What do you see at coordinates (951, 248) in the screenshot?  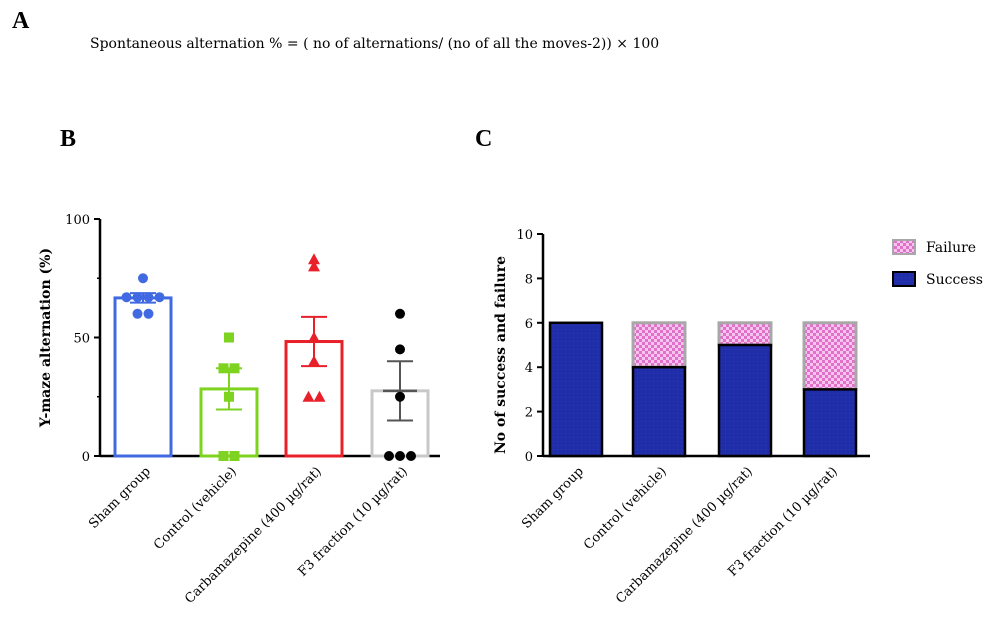 I see `legend-label-failure: Failure` at bounding box center [951, 248].